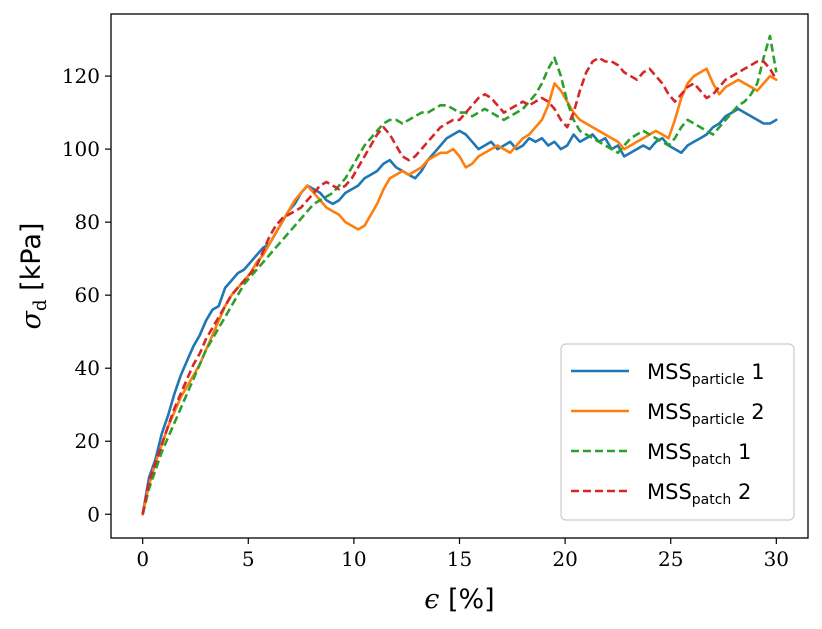 This screenshot has width=822, height=629. I want to click on x-tick-label: 10, so click(353, 559).